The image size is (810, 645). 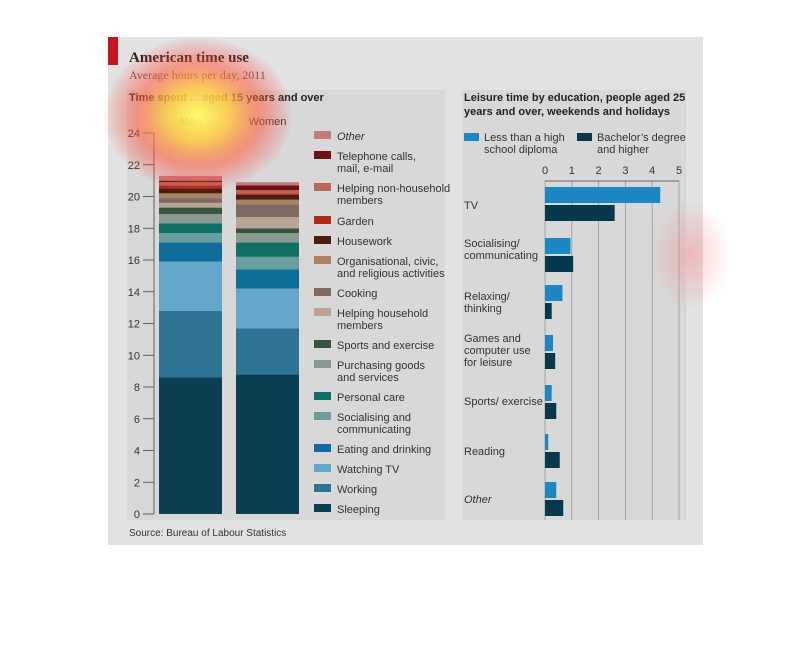 I want to click on legend-label-line: Cooking, so click(x=357, y=294).